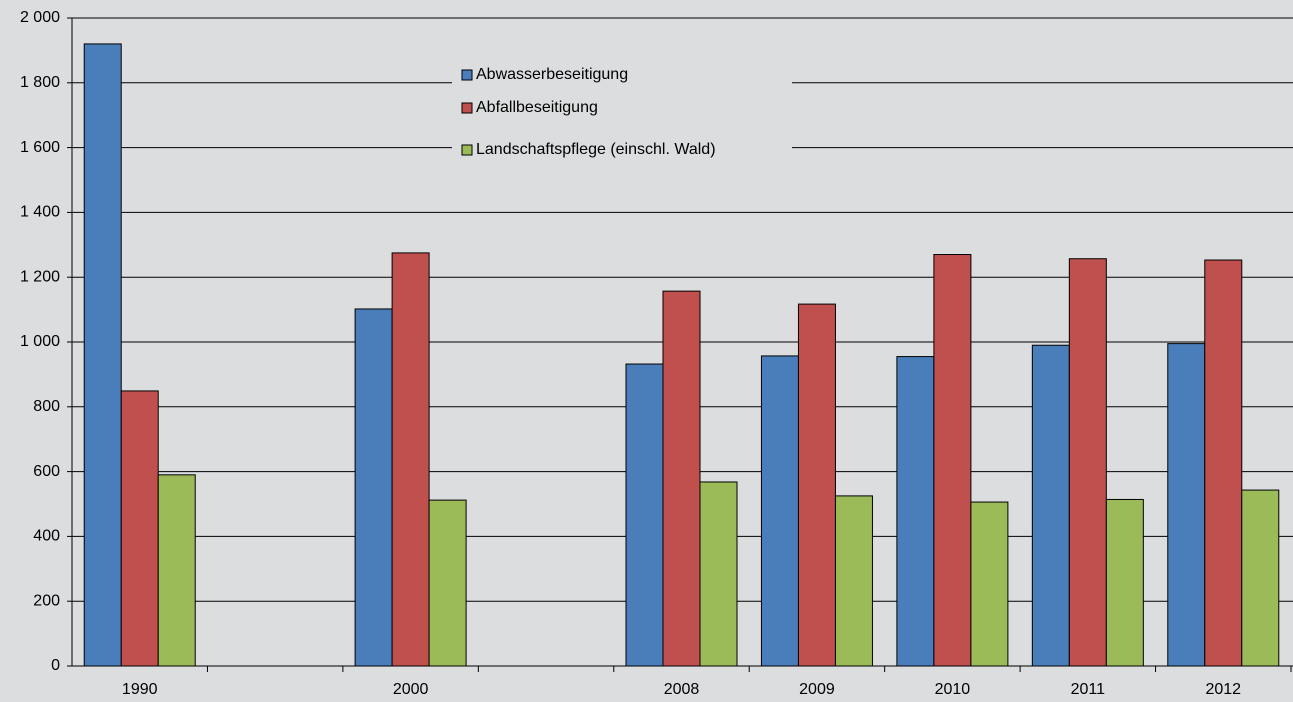 Image resolution: width=1293 pixels, height=702 pixels. I want to click on x-tick-label: 2009, so click(817, 689).